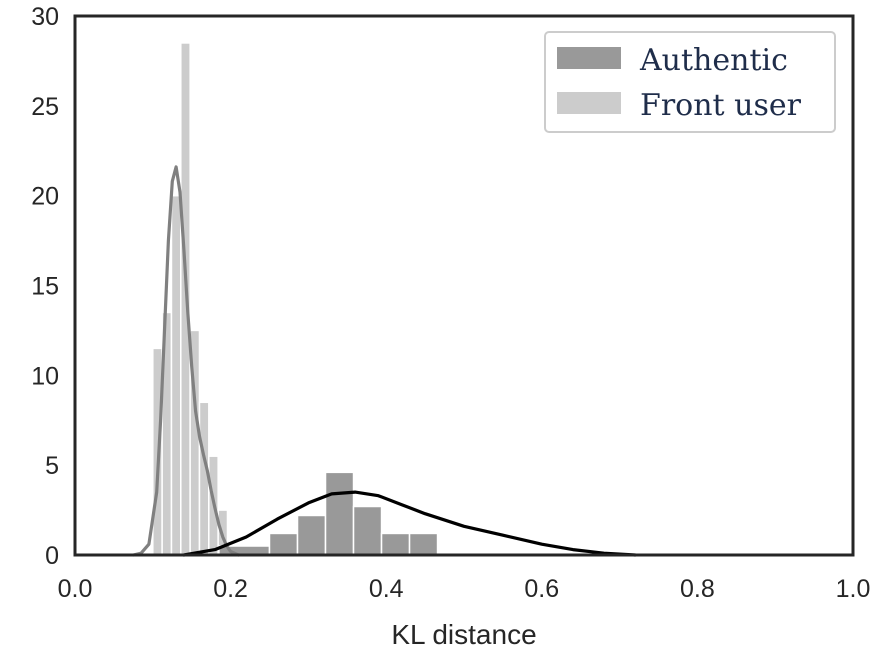 Image resolution: width=882 pixels, height=670 pixels. I want to click on legend: Authentic Front user, so click(690, 82).